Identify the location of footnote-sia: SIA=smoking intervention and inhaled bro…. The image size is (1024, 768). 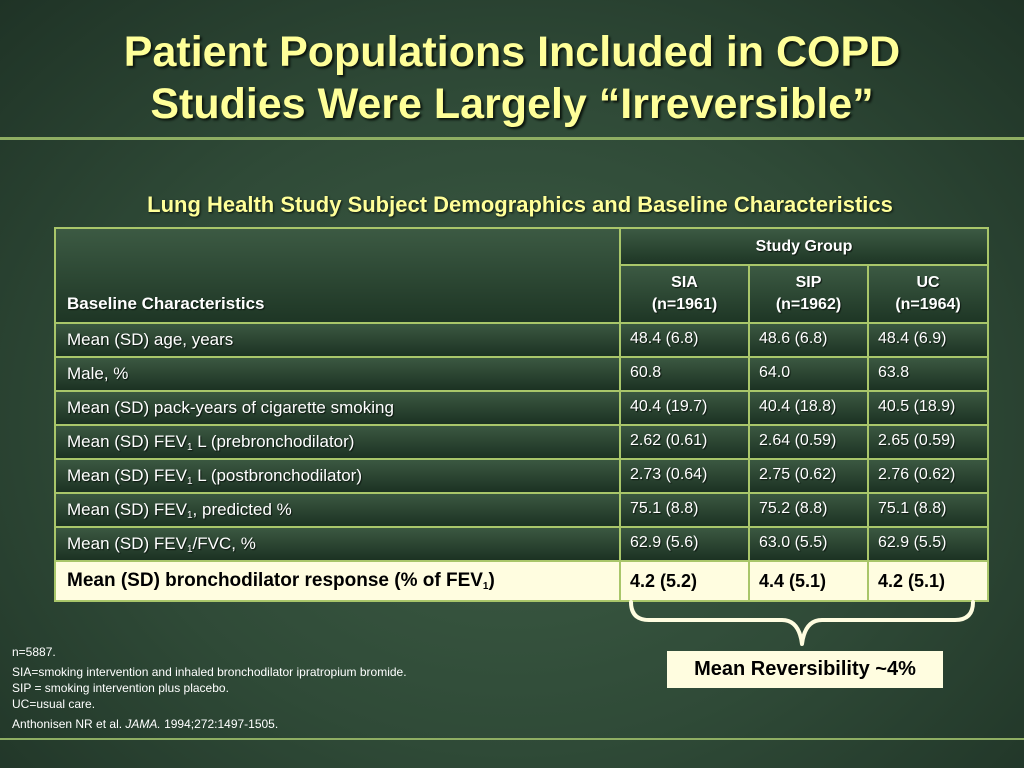
(209, 672).